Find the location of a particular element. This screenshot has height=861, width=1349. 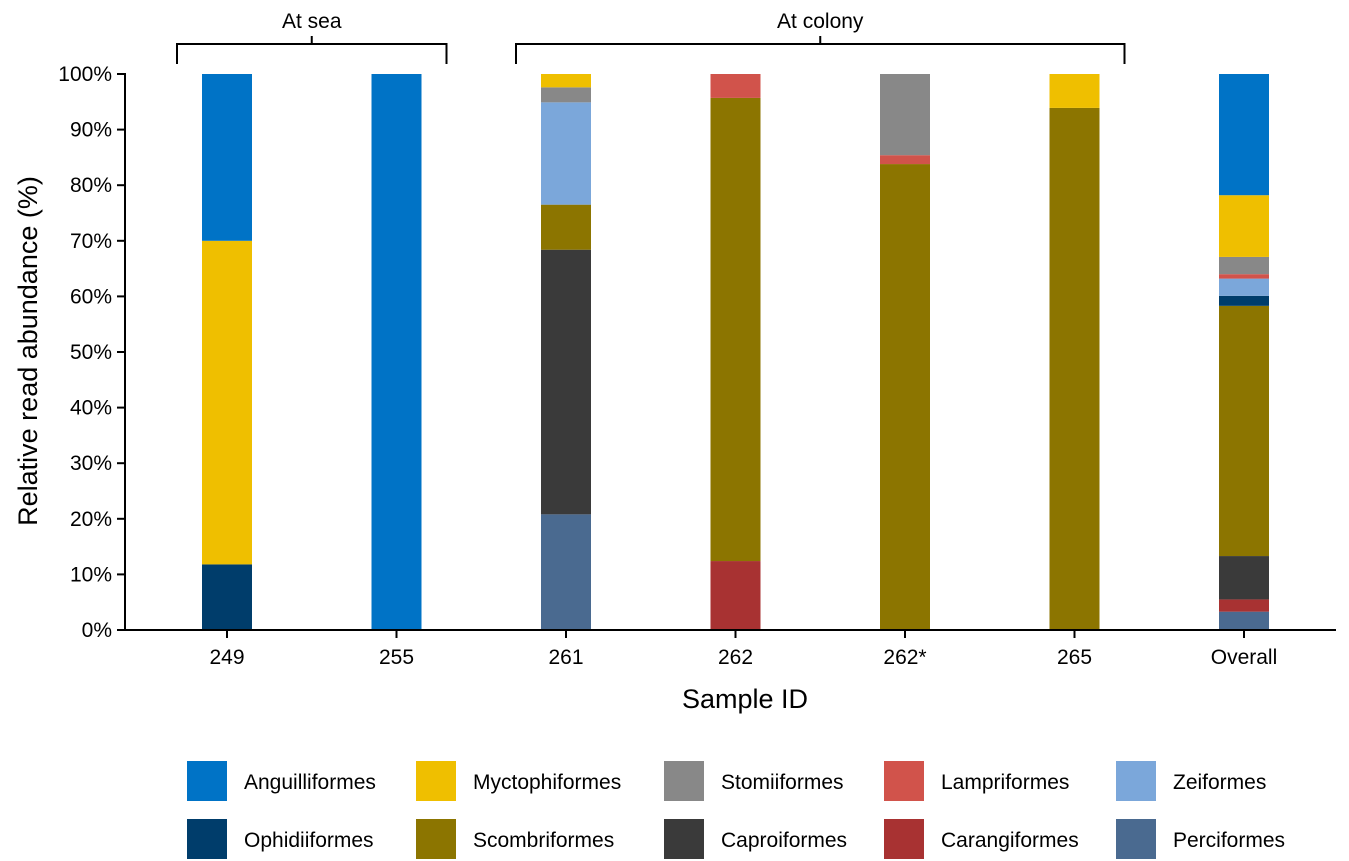

legend-label-perciformes: Perciformes is located at coordinates (1229, 840).